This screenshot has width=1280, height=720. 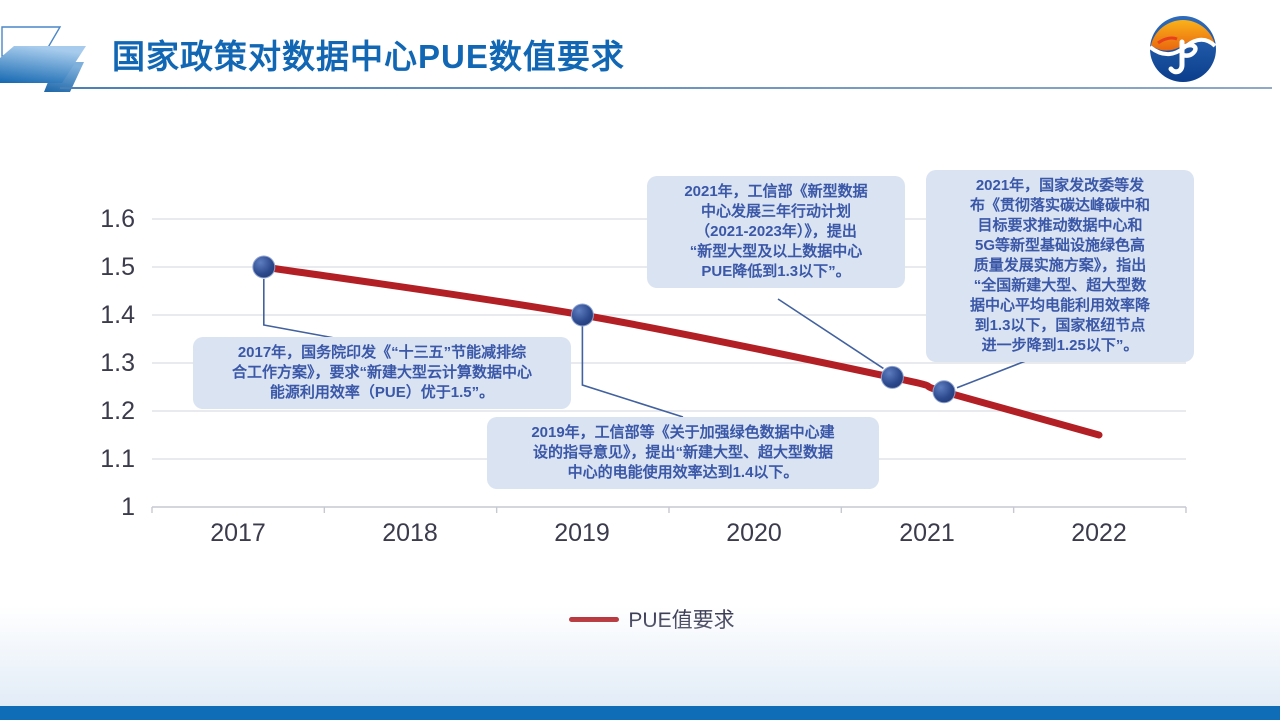 What do you see at coordinates (582, 533) in the screenshot?
I see `x-tick-label: 2019` at bounding box center [582, 533].